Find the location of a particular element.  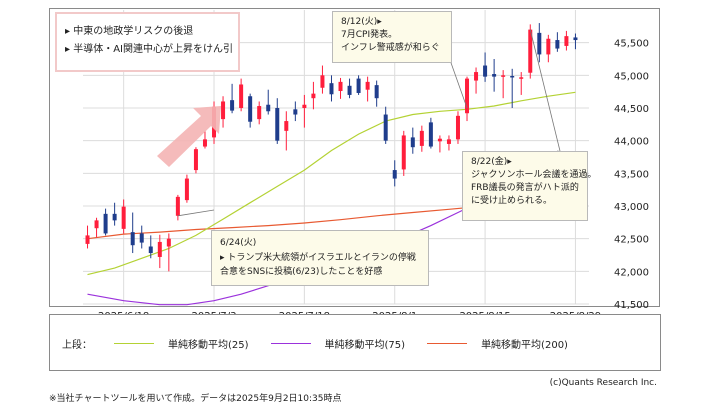

legend-row: 上段： 単純移動平均(25) 単純移動平均(75) 単純移動平均(200) is located at coordinates (315, 343).